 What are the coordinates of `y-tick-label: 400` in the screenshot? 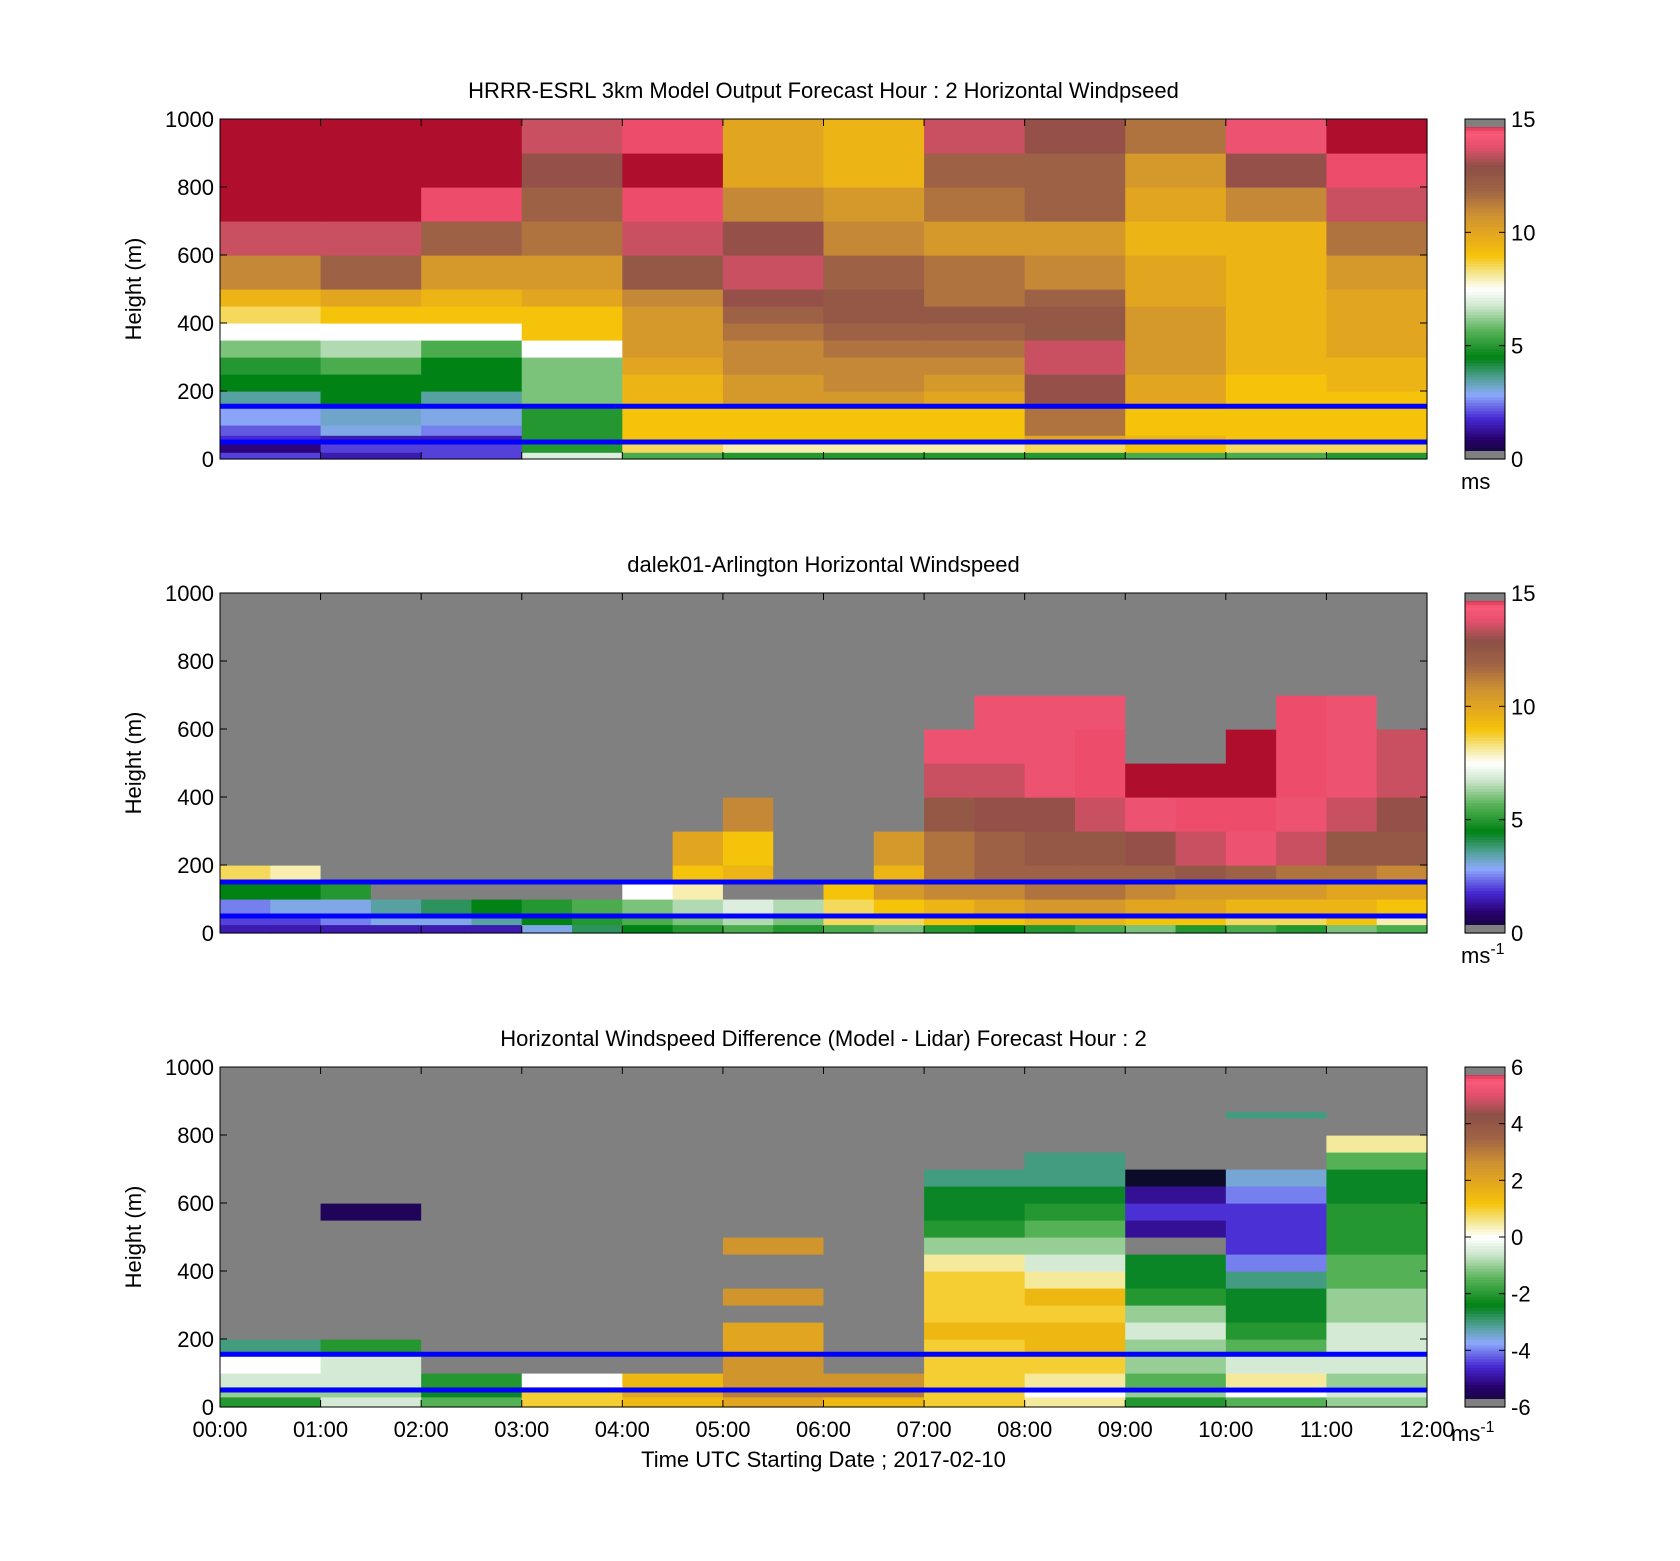 It's located at (195, 797).